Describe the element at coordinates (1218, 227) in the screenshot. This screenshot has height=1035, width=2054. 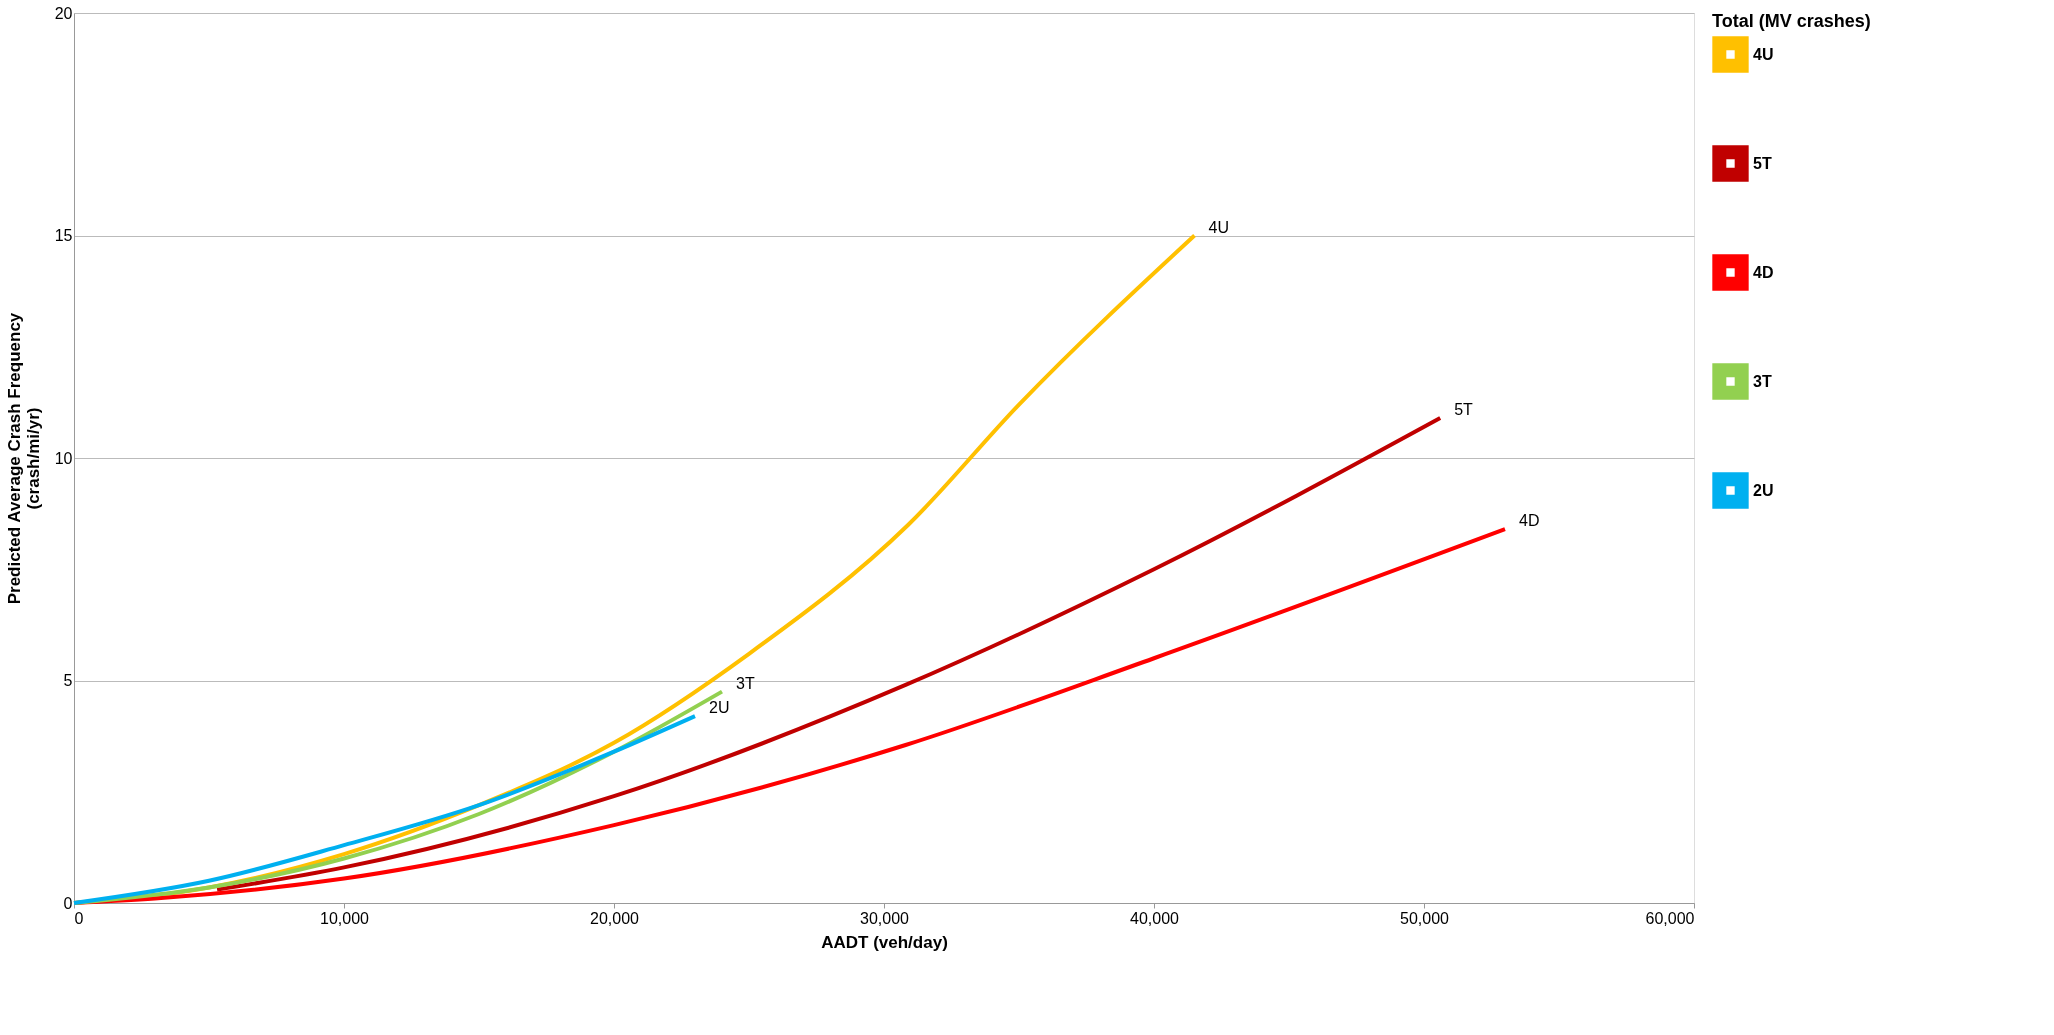
I see `text: 4U` at that location.